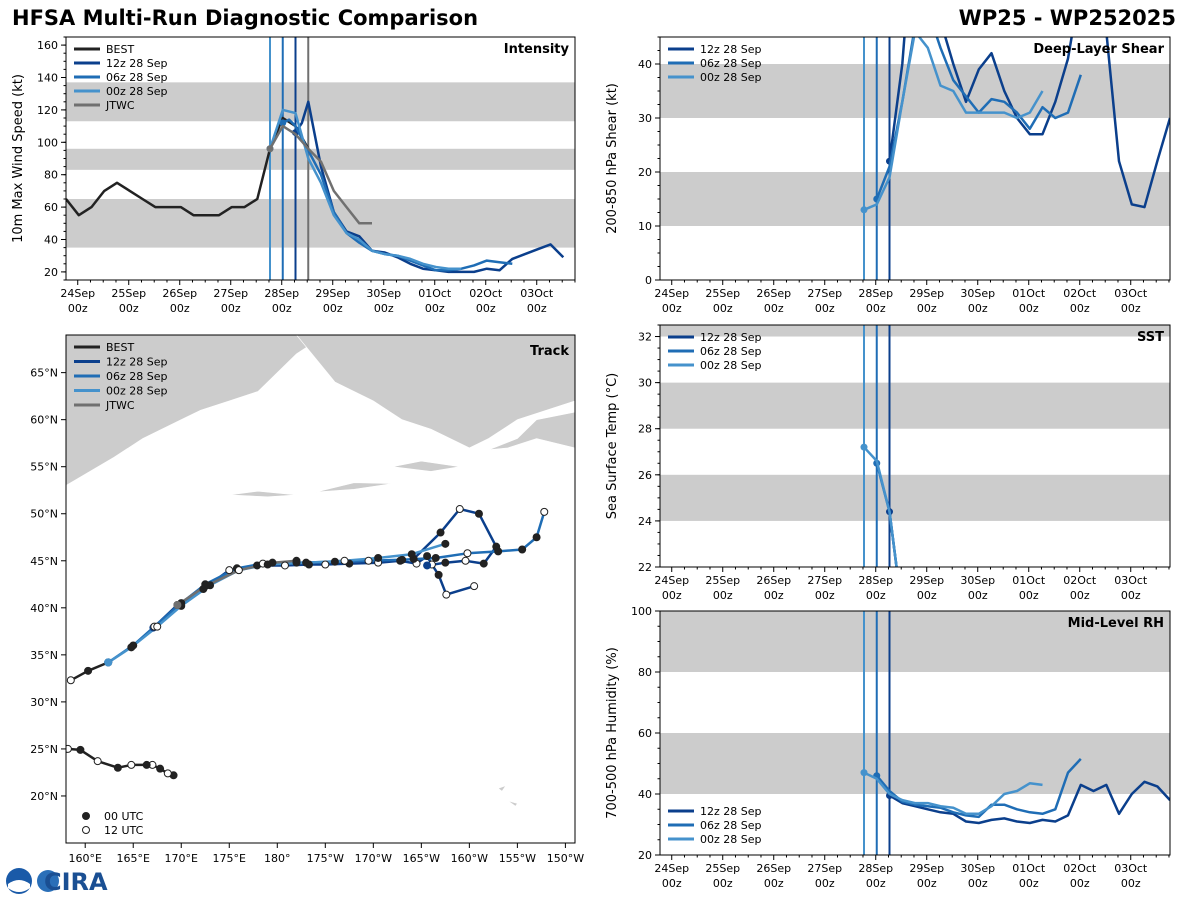 Image resolution: width=1200 pixels, height=900 pixels. Describe the element at coordinates (645, 567) in the screenshot. I see `y-tick-label: 22` at that location.